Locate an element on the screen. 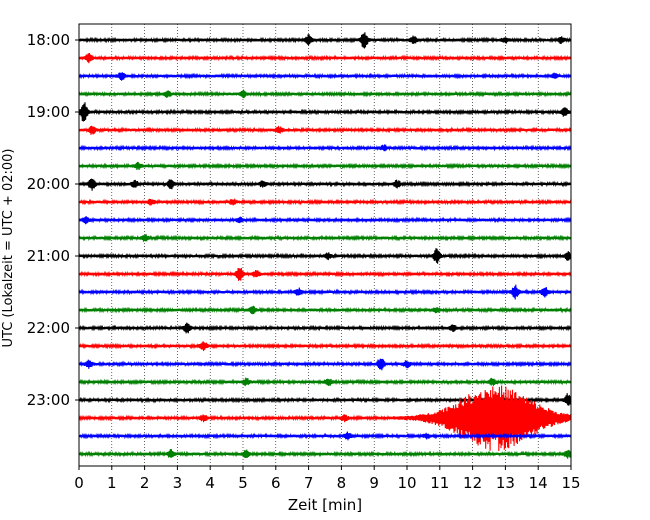 This screenshot has width=650, height=520. x-tick-label: 3 is located at coordinates (178, 483).